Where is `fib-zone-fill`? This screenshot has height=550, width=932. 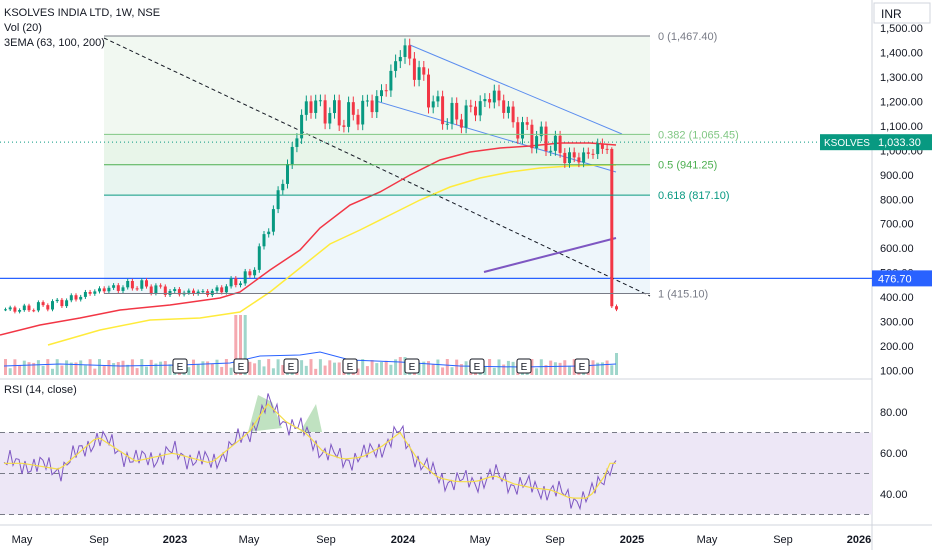
fib-zone-fill is located at coordinates (377, 244).